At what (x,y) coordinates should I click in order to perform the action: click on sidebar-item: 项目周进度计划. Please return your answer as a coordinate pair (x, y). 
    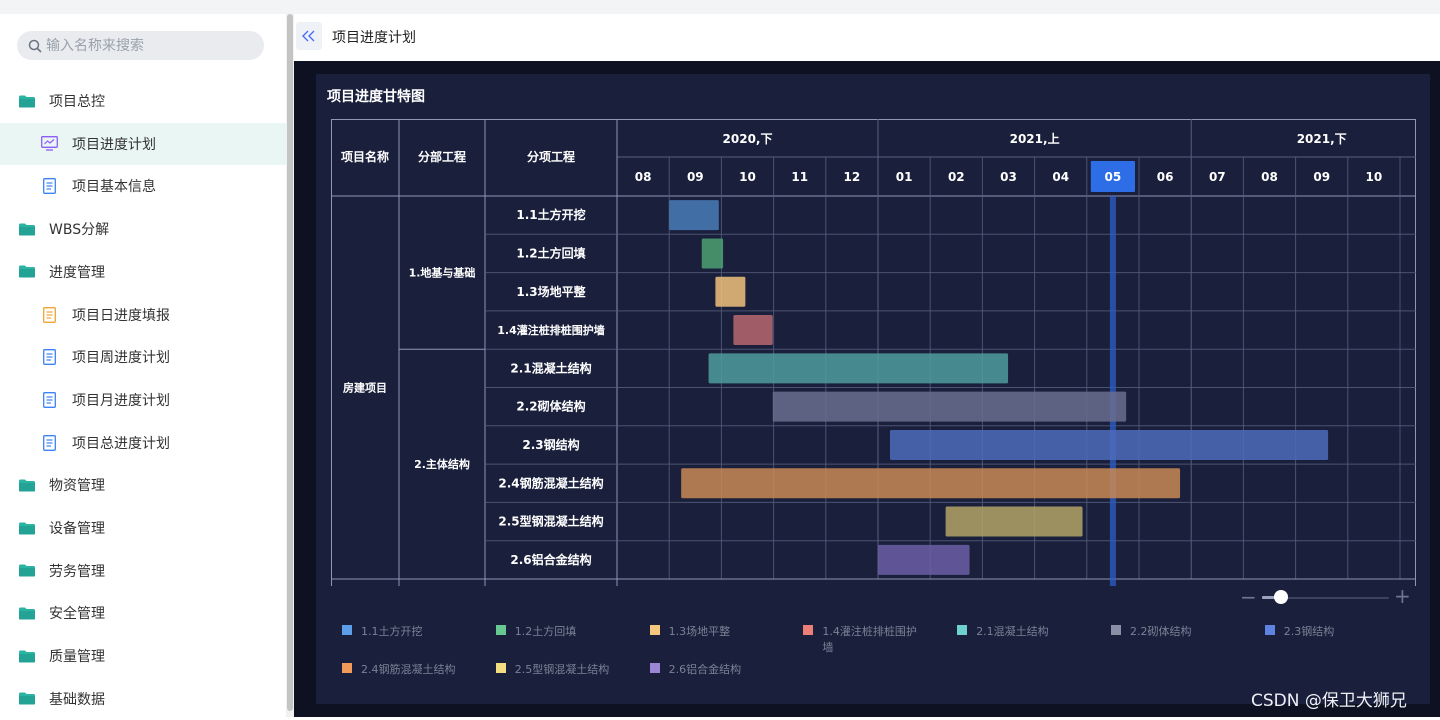
    Looking at the image, I should click on (163, 357).